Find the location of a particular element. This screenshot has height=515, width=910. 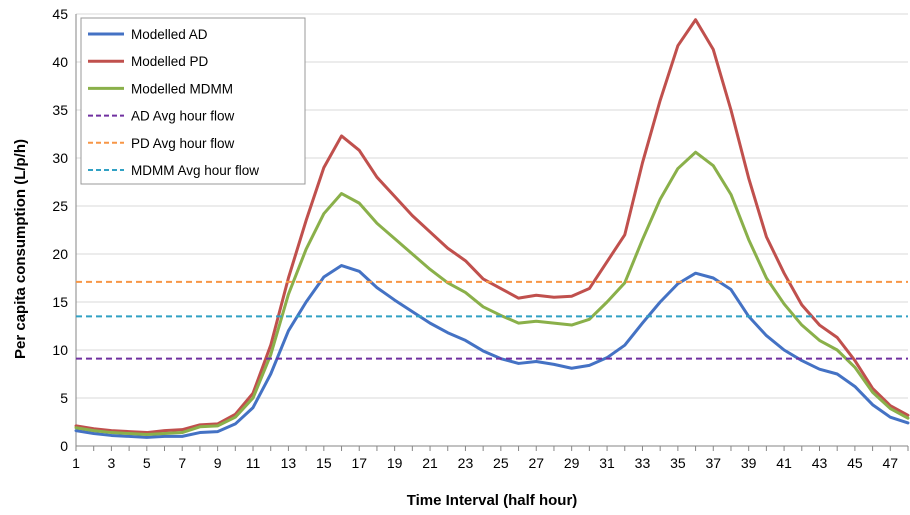

y-tick-label: 25 is located at coordinates (60, 206).